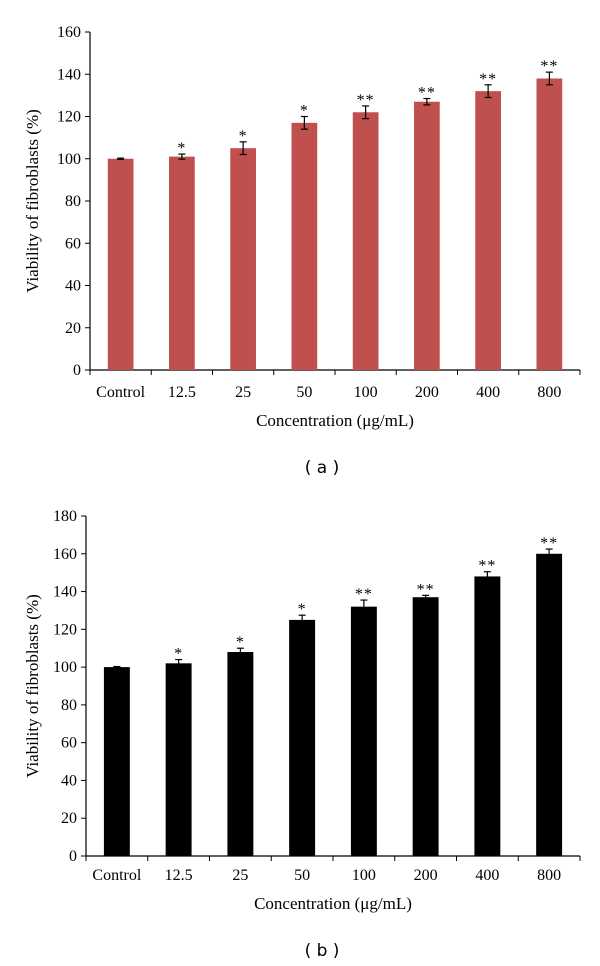 This screenshot has width=600, height=966. Describe the element at coordinates (322, 468) in the screenshot. I see `panel-label: ( a )` at that location.